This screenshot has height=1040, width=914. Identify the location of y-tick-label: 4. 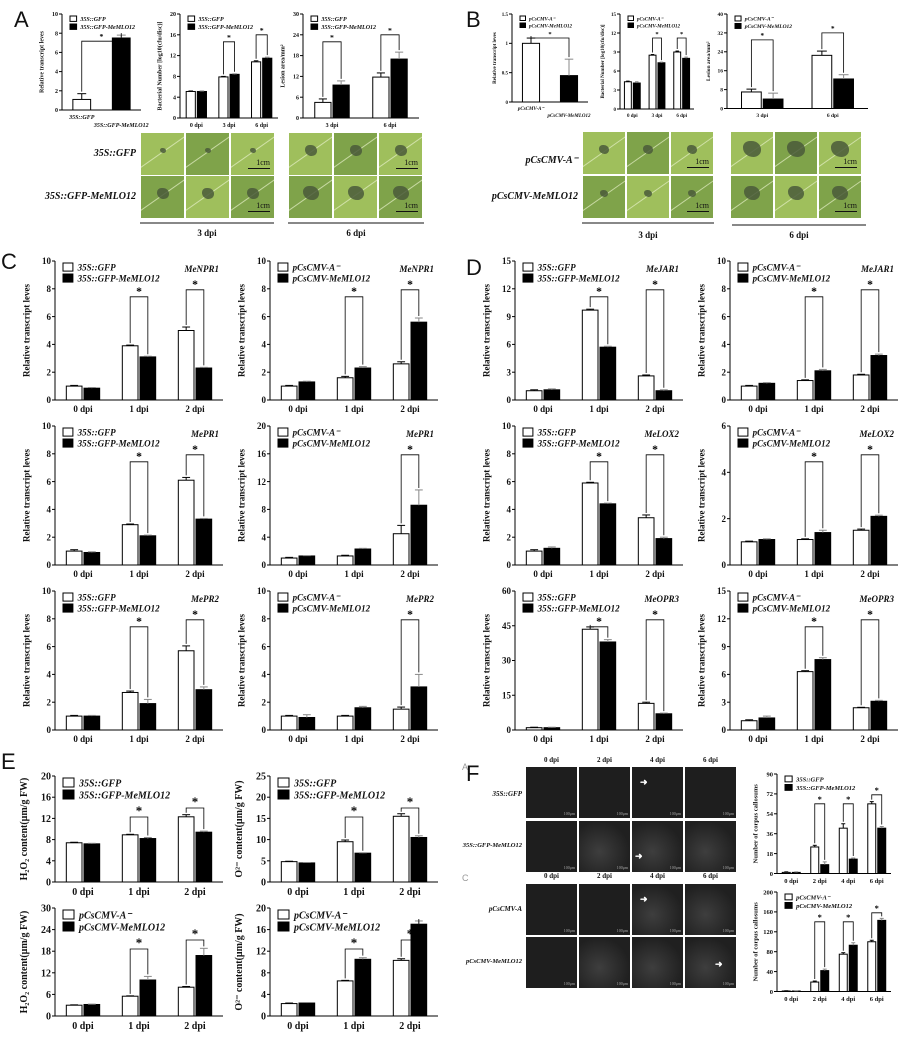
(174, 98).